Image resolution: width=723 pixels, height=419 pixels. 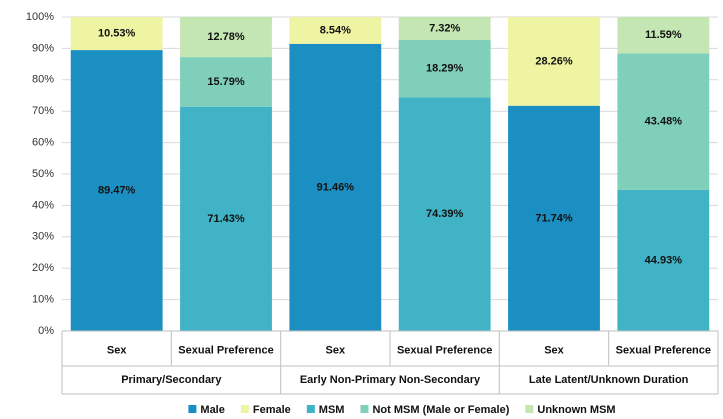 What do you see at coordinates (46, 331) in the screenshot?
I see `y-tick-label: 0%` at bounding box center [46, 331].